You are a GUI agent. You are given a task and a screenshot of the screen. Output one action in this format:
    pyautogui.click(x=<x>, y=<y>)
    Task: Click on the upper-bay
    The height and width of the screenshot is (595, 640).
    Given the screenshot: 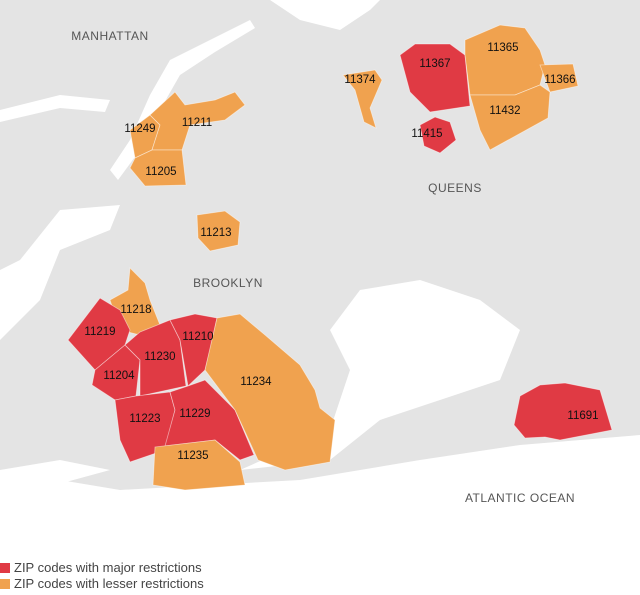 What is the action you would take?
    pyautogui.click(x=60, y=272)
    